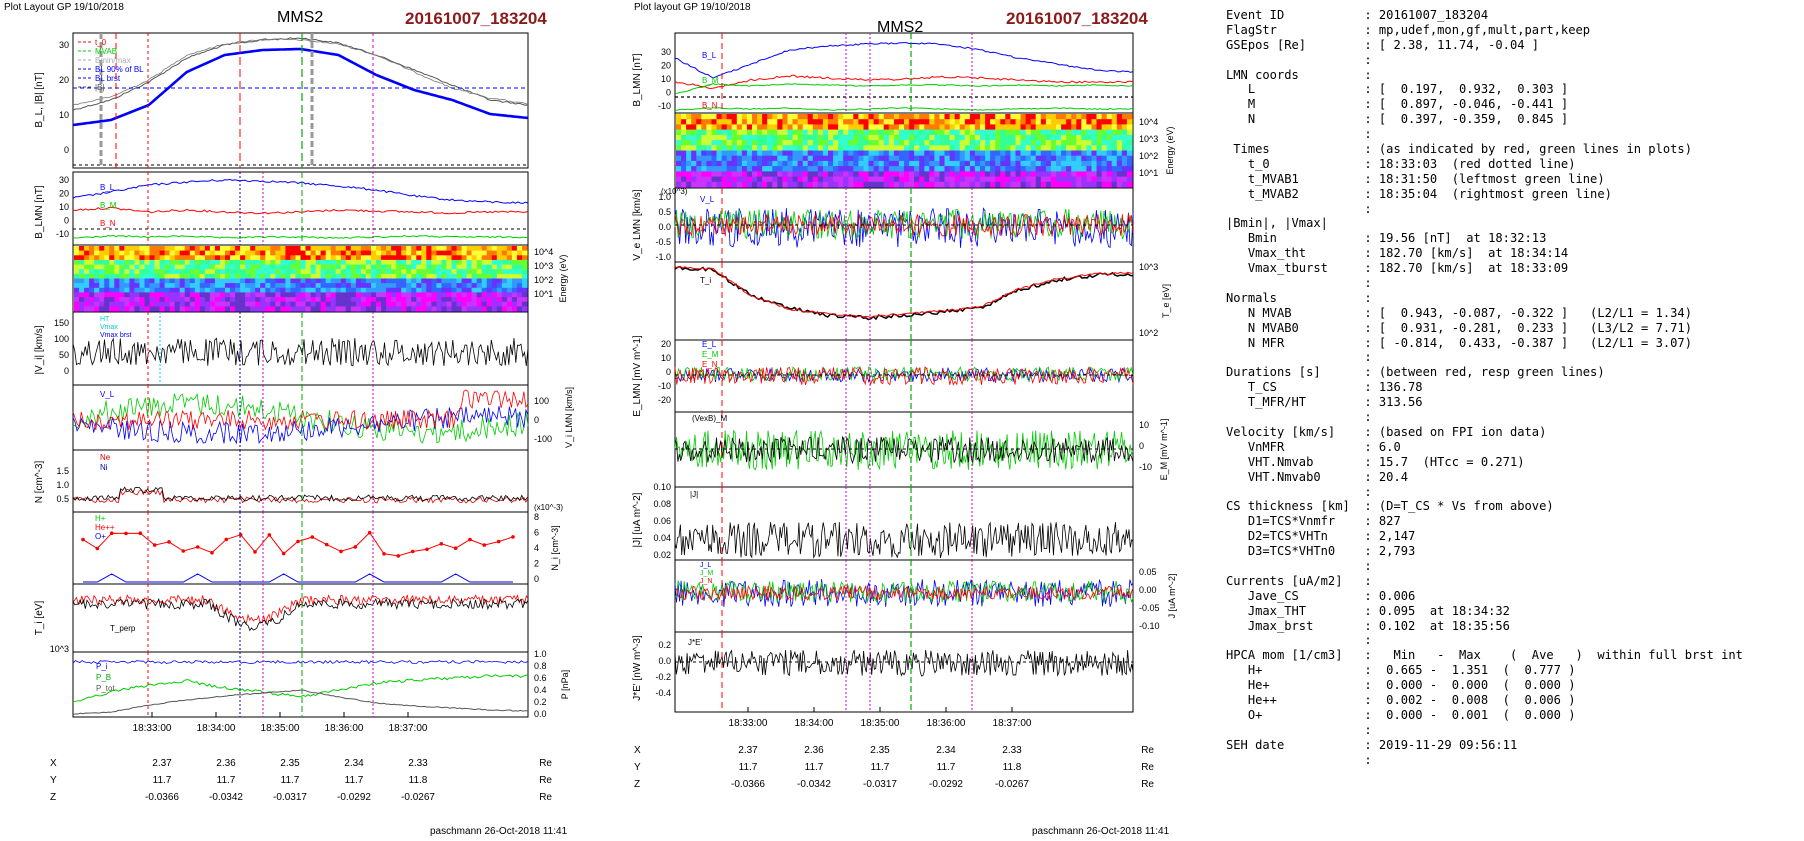 The width and height of the screenshot is (1804, 841). What do you see at coordinates (101, 42) in the screenshot?
I see `legend-label: t_0` at bounding box center [101, 42].